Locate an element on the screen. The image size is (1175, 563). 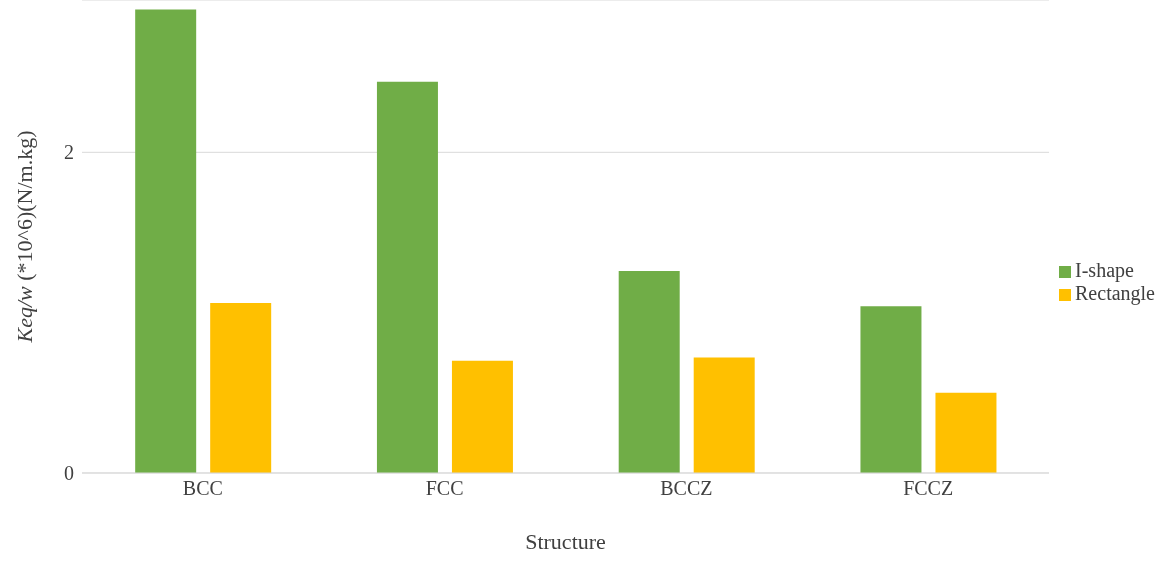
x-tick-label: BCC is located at coordinates (202, 488).